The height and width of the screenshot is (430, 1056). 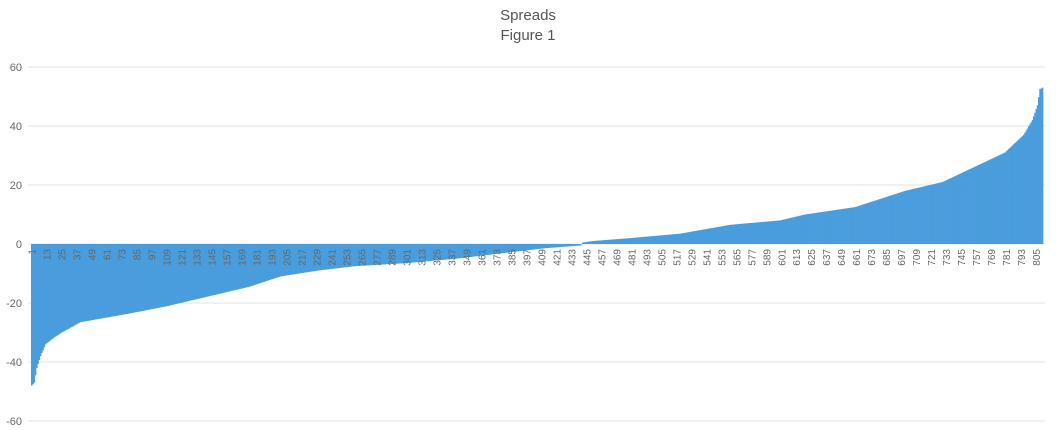 I want to click on x-tick-label: 781, so click(x=1007, y=257).